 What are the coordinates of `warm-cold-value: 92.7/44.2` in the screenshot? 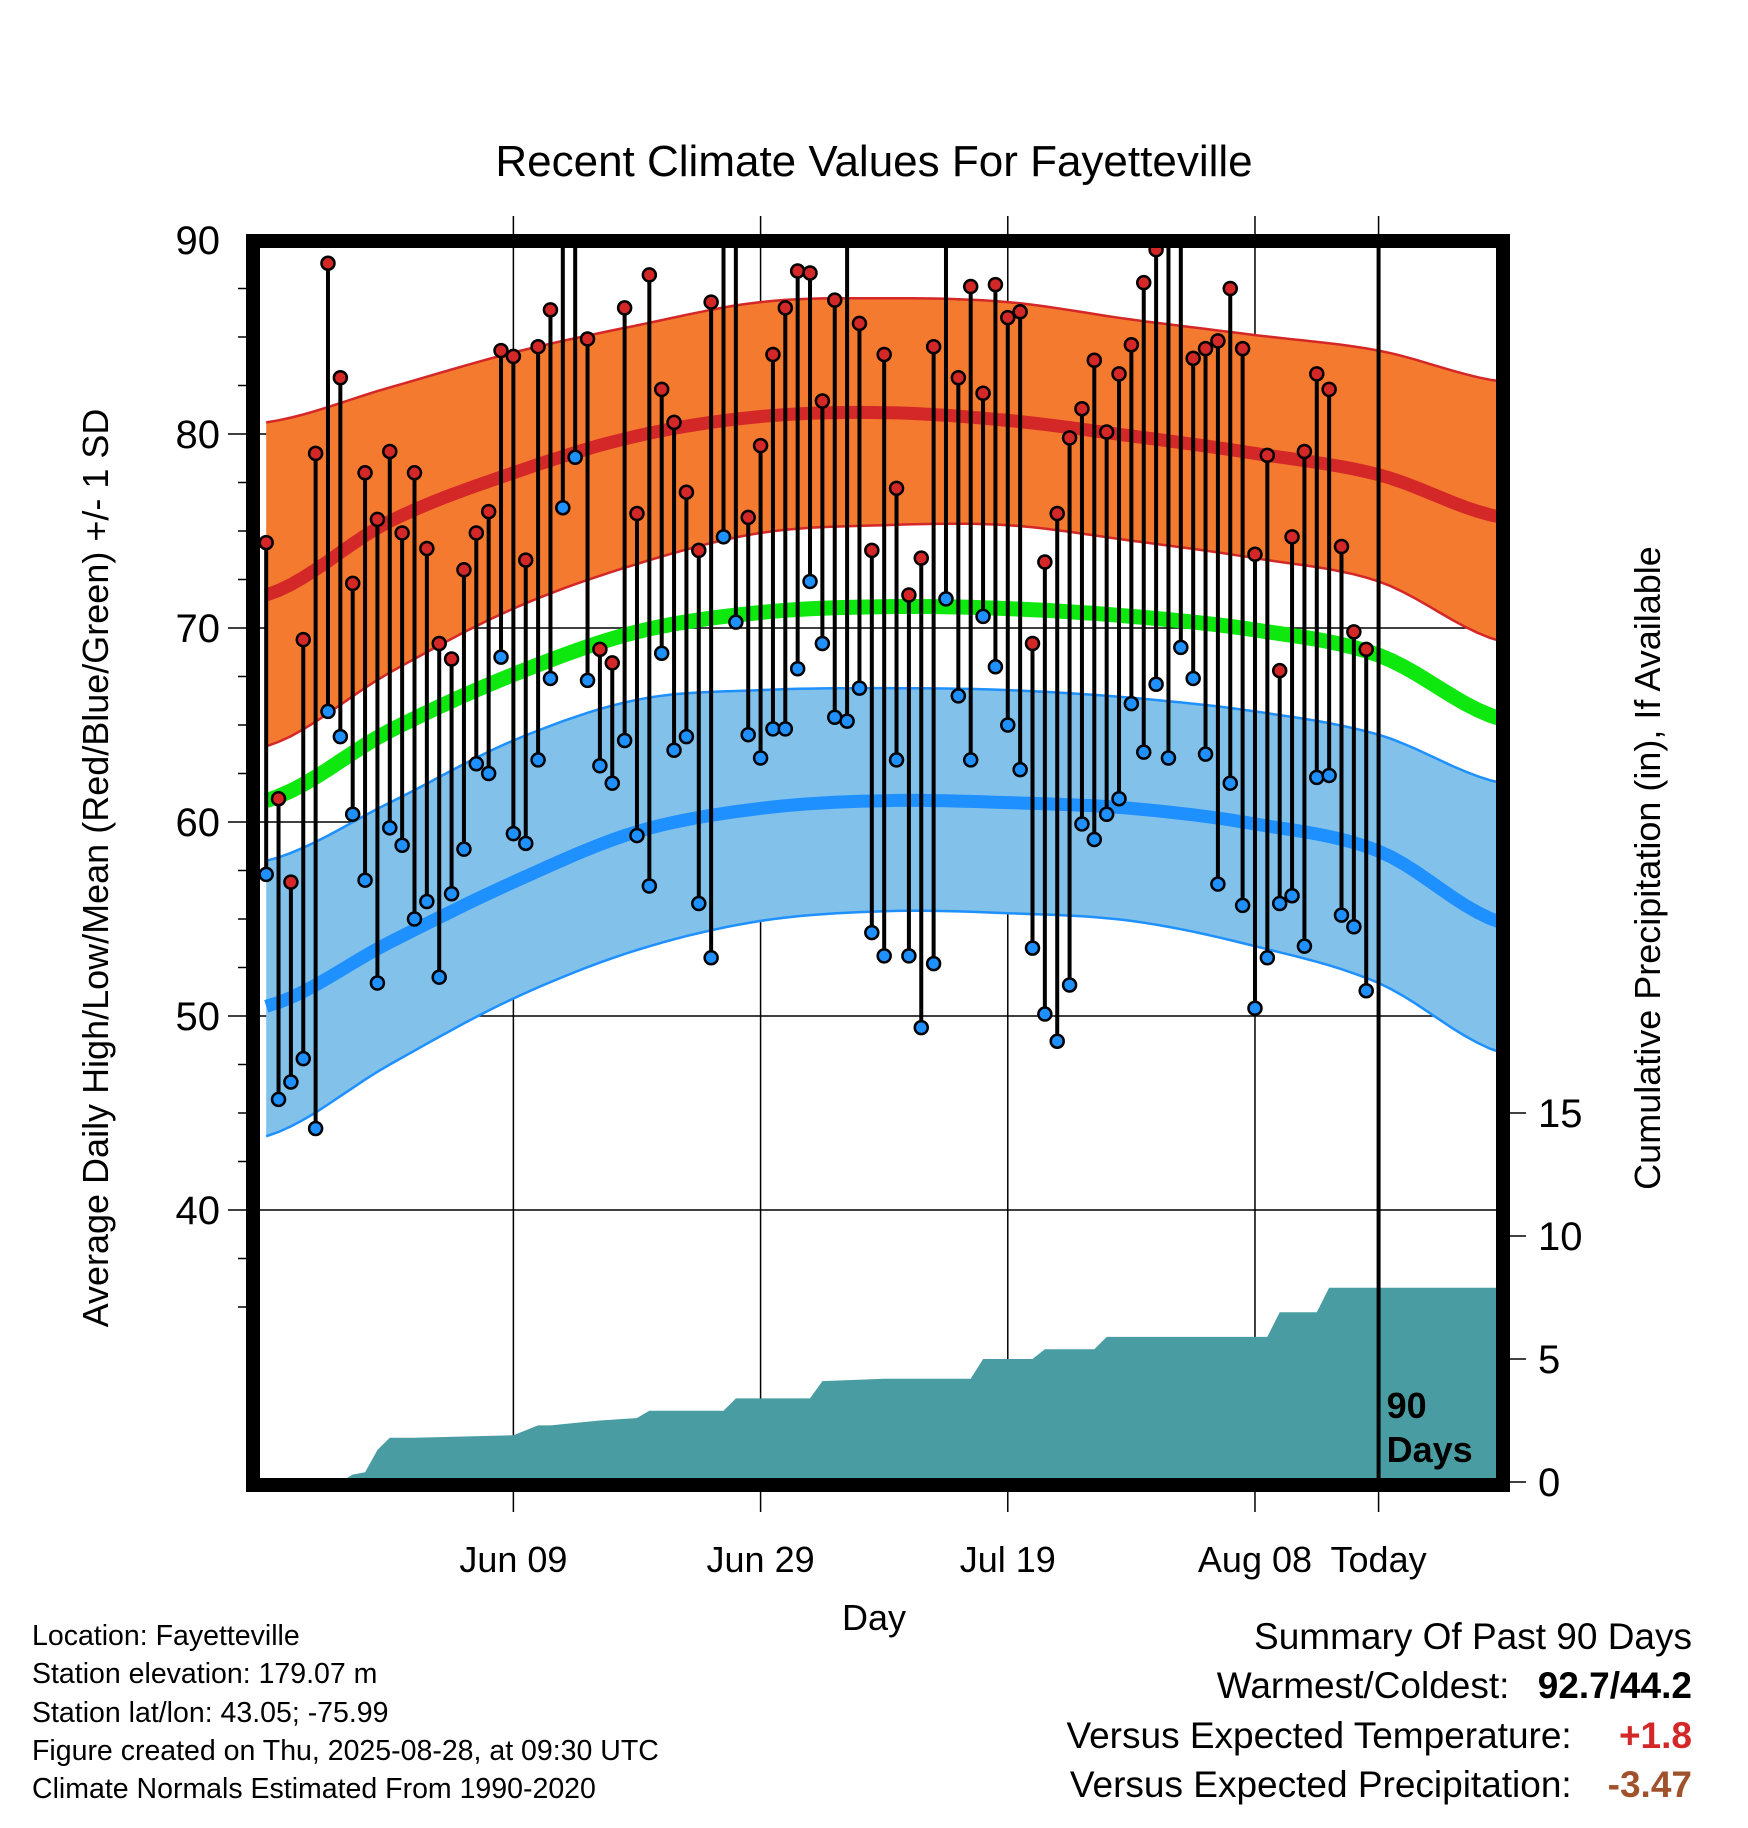 It's located at (1614, 1686).